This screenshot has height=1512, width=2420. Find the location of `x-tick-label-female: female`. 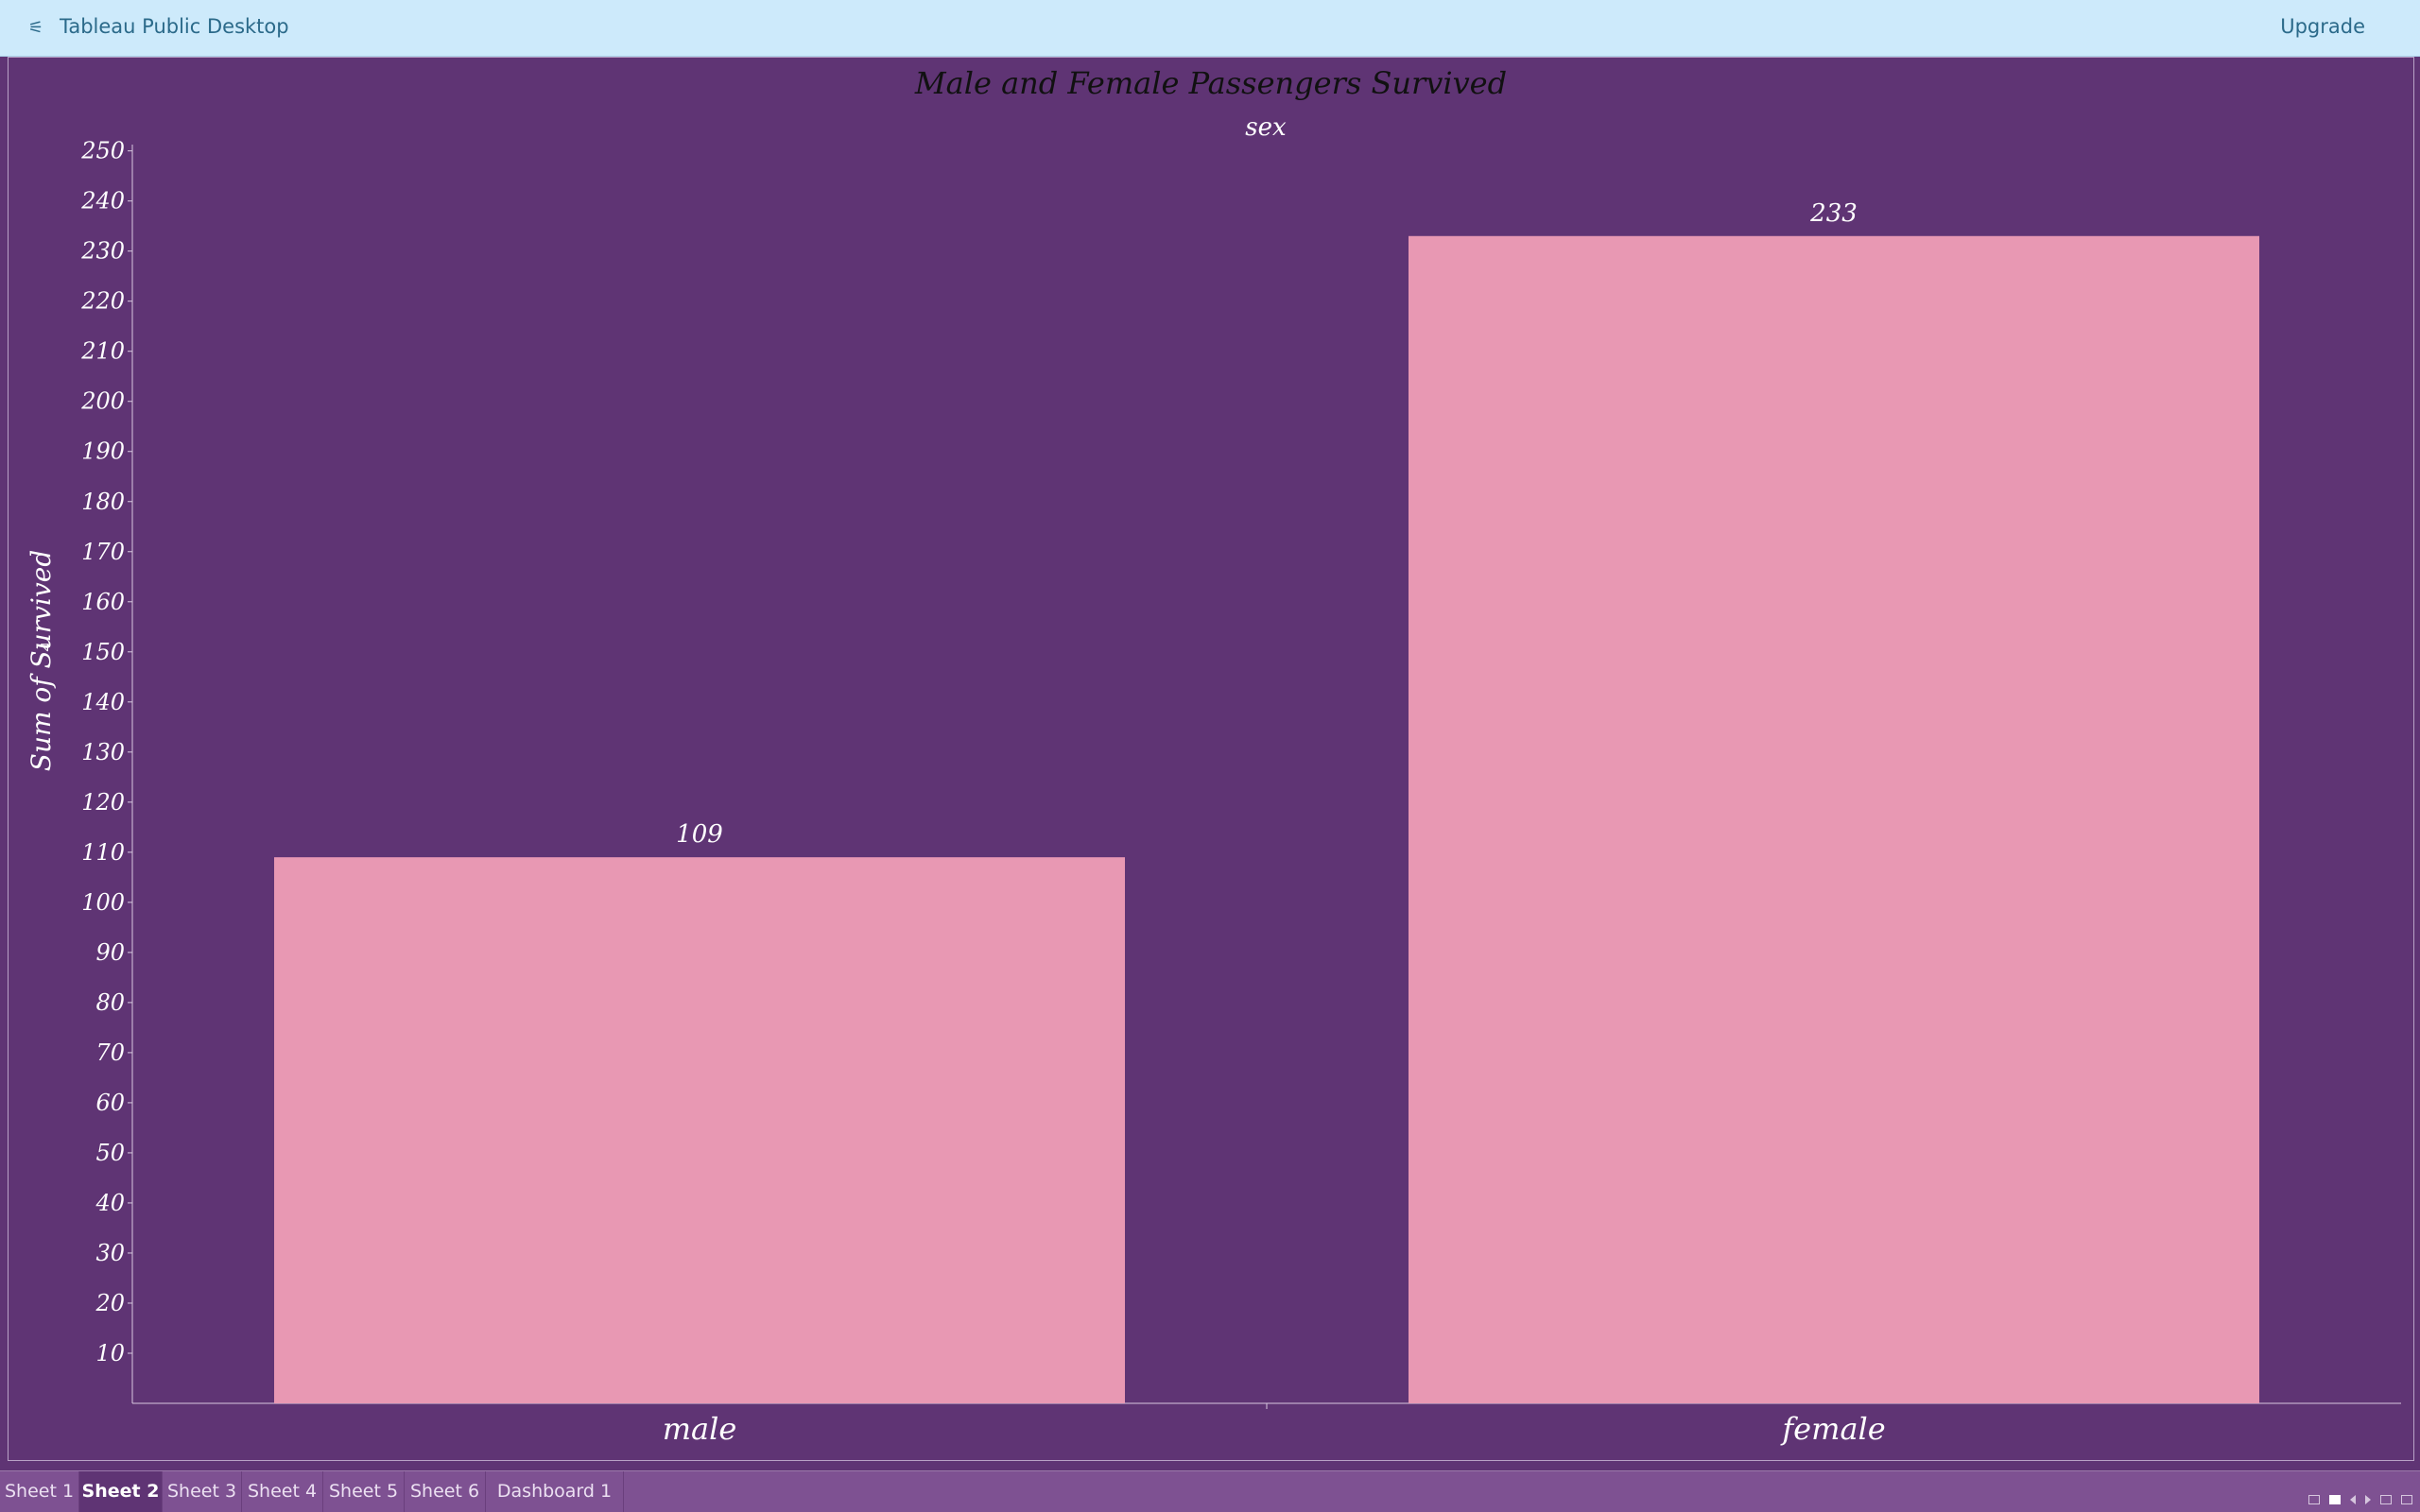

x-tick-label-female: female is located at coordinates (1832, 1429).